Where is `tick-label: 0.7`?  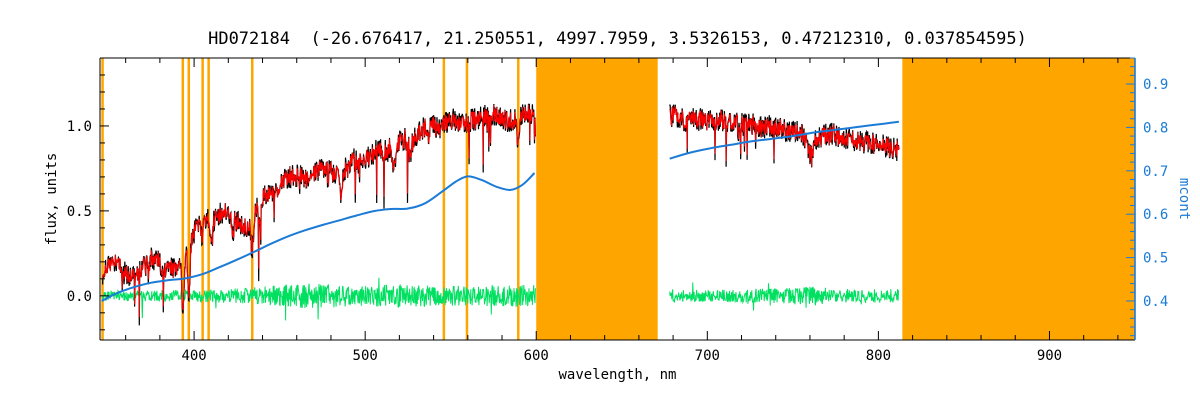 tick-label: 0.7 is located at coordinates (1155, 172).